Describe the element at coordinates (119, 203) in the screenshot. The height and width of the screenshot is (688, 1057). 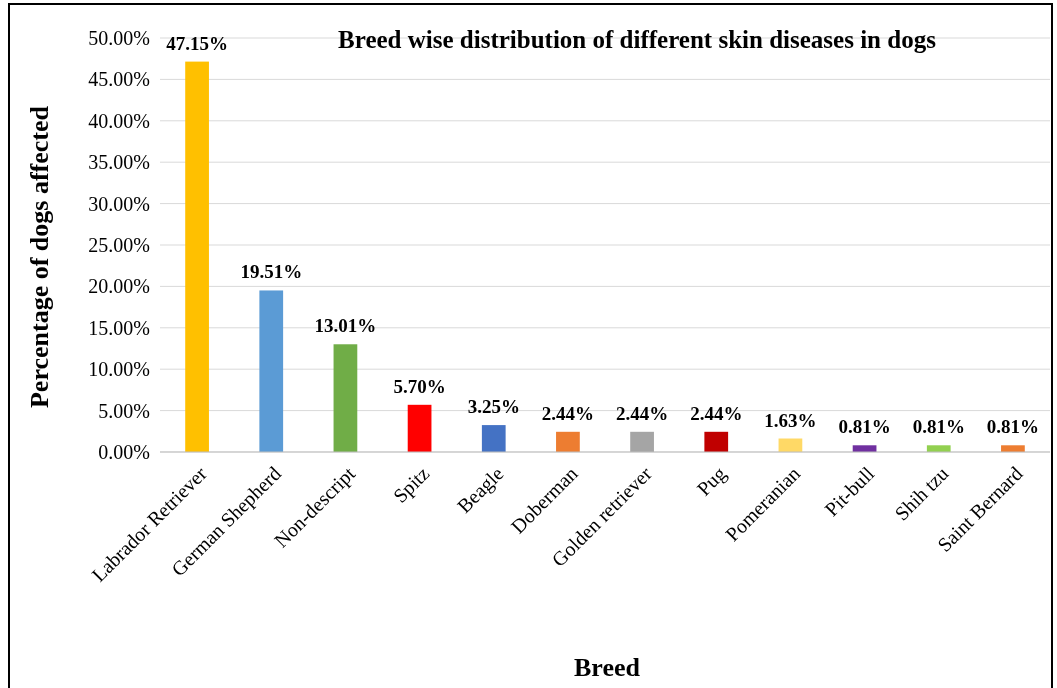
I see `y-tick-label: 30.00%` at that location.